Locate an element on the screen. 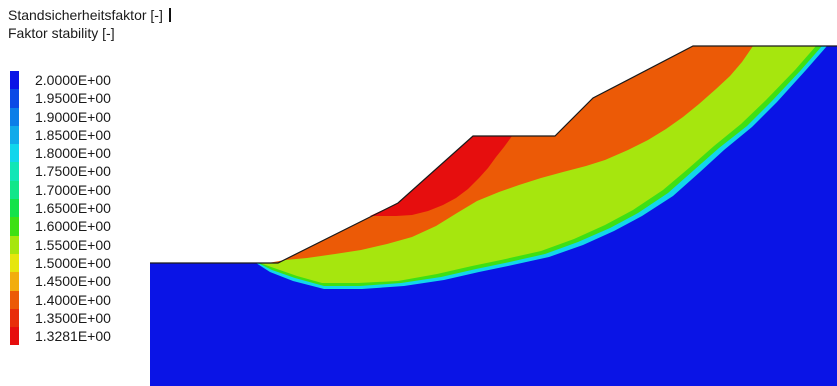 The image size is (837, 386). legend-item-7: 1.7000E+00 is located at coordinates (75, 190).